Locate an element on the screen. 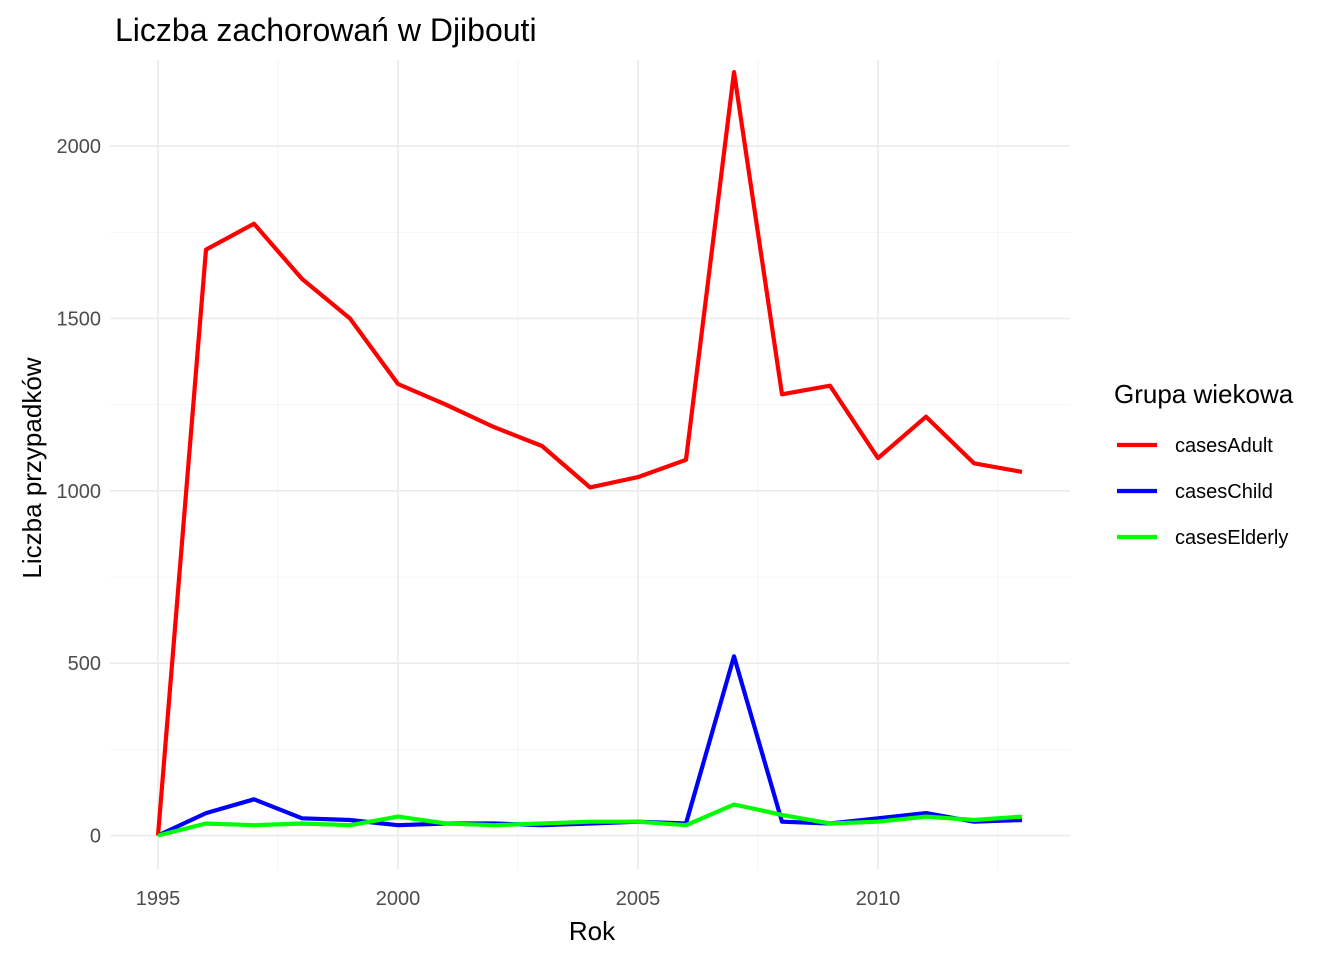  legend-label: casesChild is located at coordinates (1224, 492).